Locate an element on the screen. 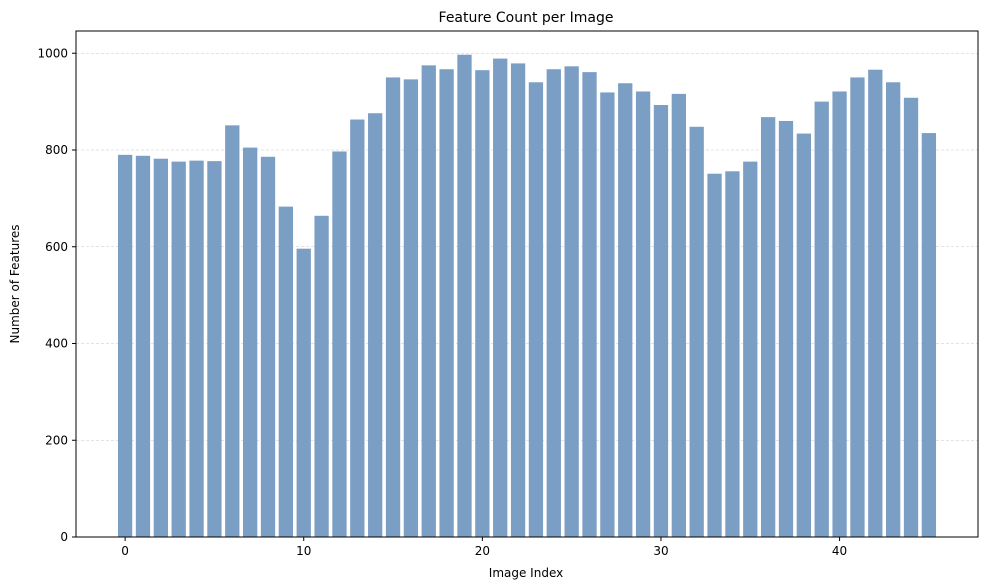 The image size is (982, 584). x-axis: 0 10 20 30 40 is located at coordinates (484, 547).